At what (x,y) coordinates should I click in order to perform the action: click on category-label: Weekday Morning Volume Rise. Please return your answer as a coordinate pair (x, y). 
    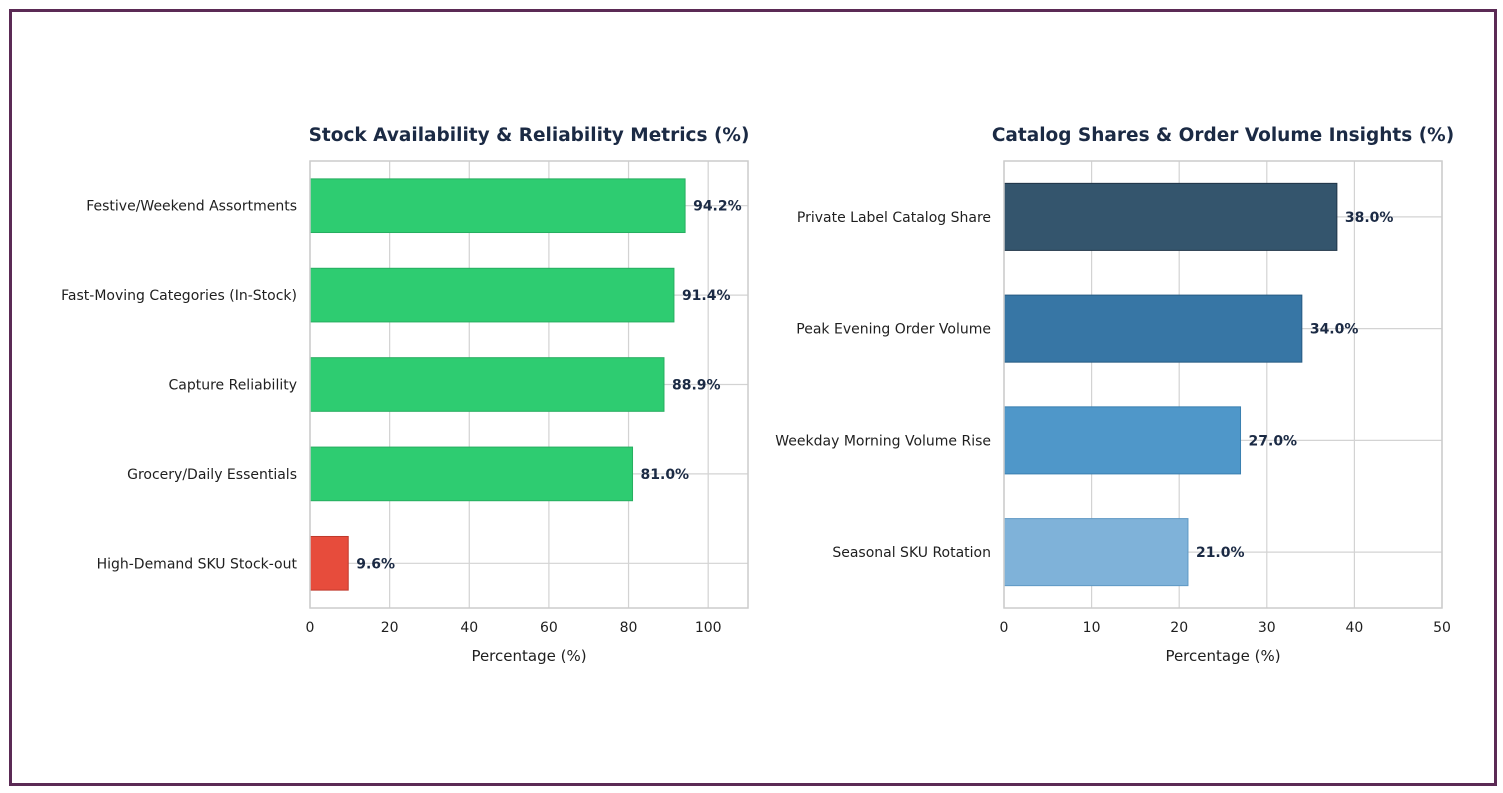
    Looking at the image, I should click on (883, 441).